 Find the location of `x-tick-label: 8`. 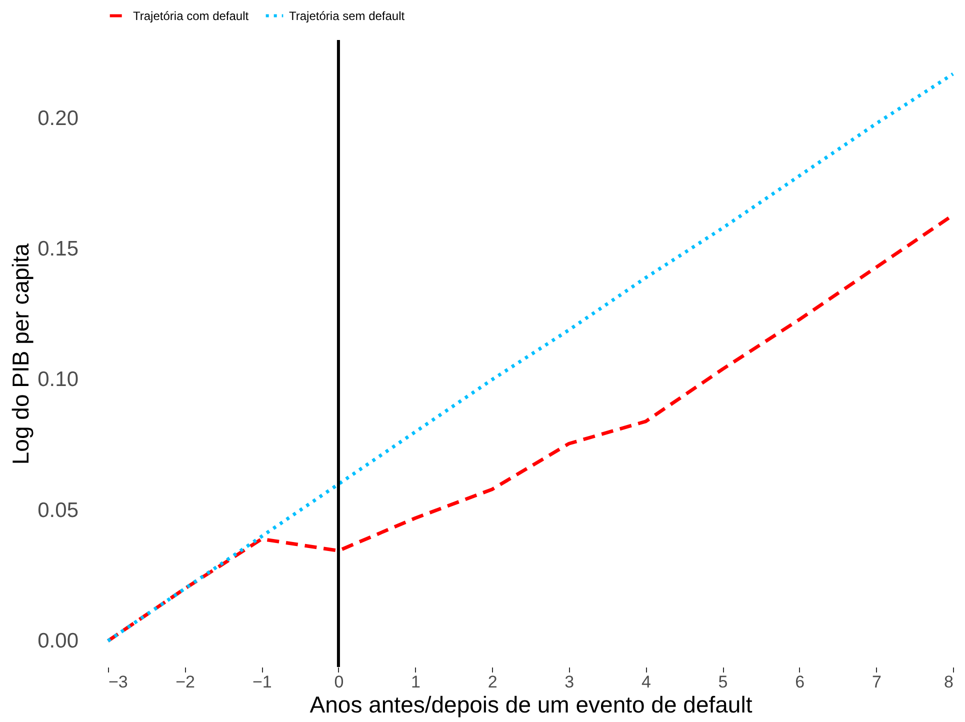

x-tick-label: 8 is located at coordinates (949, 682).